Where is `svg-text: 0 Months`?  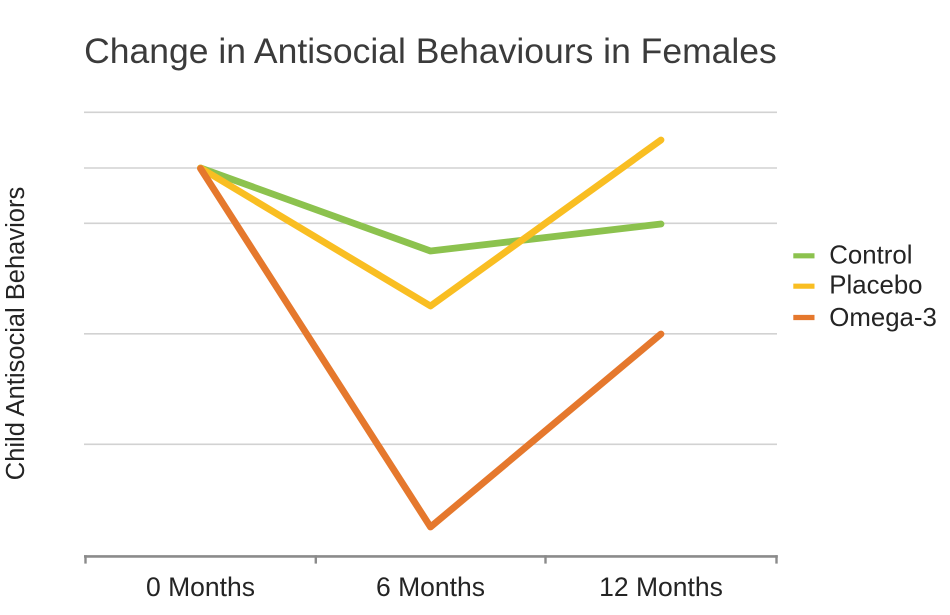 svg-text: 0 Months is located at coordinates (200, 587).